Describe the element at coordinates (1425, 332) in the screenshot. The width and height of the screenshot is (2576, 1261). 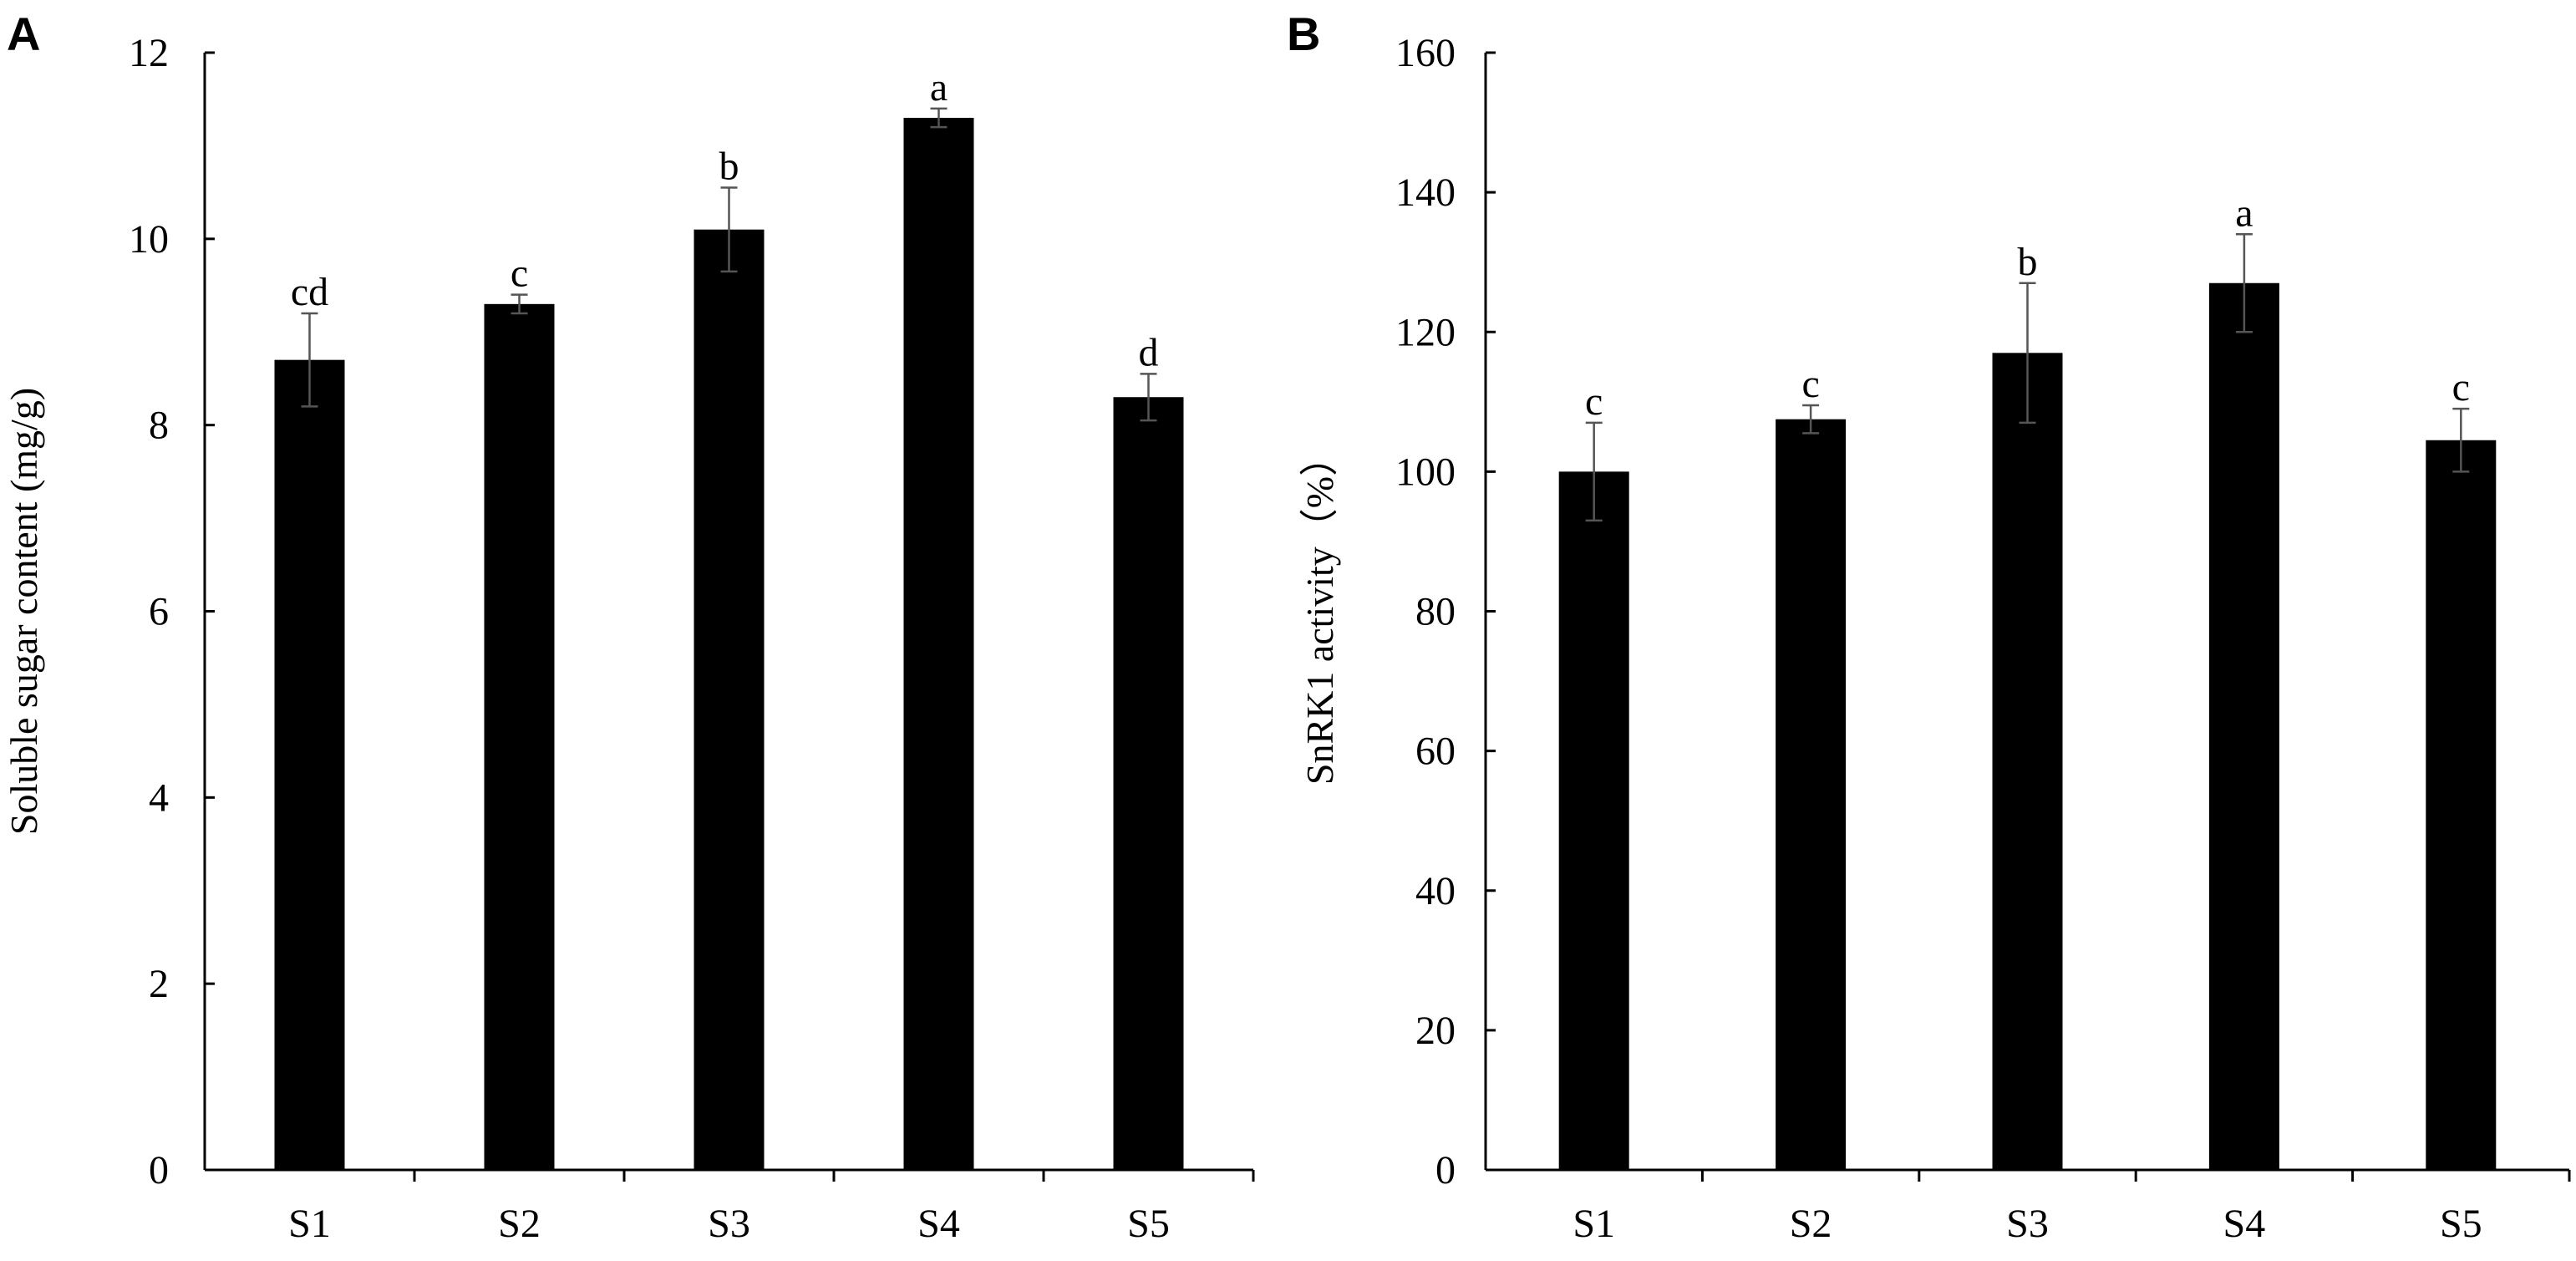
I see `panel-b-y-tick-label: 120` at that location.